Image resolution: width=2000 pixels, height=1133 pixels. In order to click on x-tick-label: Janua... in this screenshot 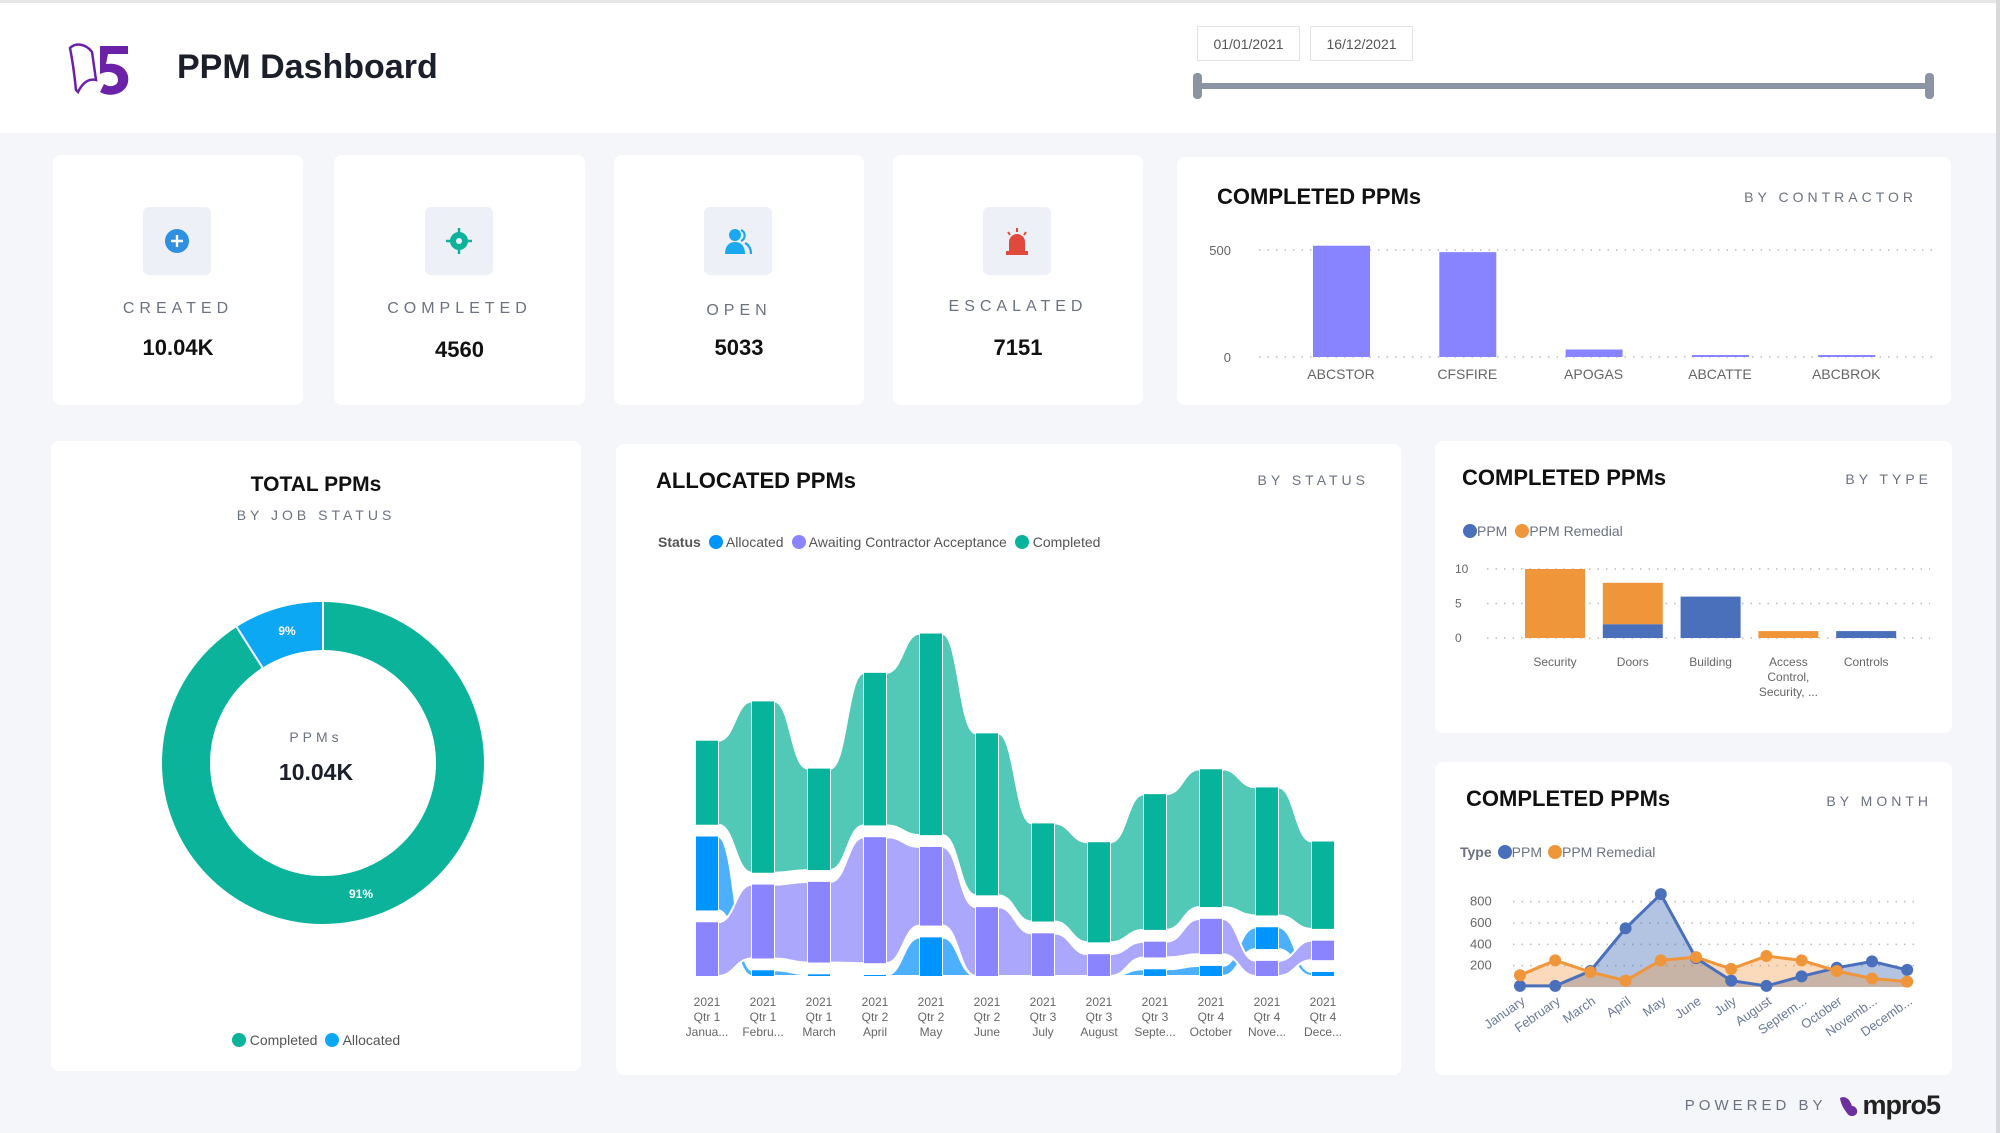, I will do `click(707, 1032)`.